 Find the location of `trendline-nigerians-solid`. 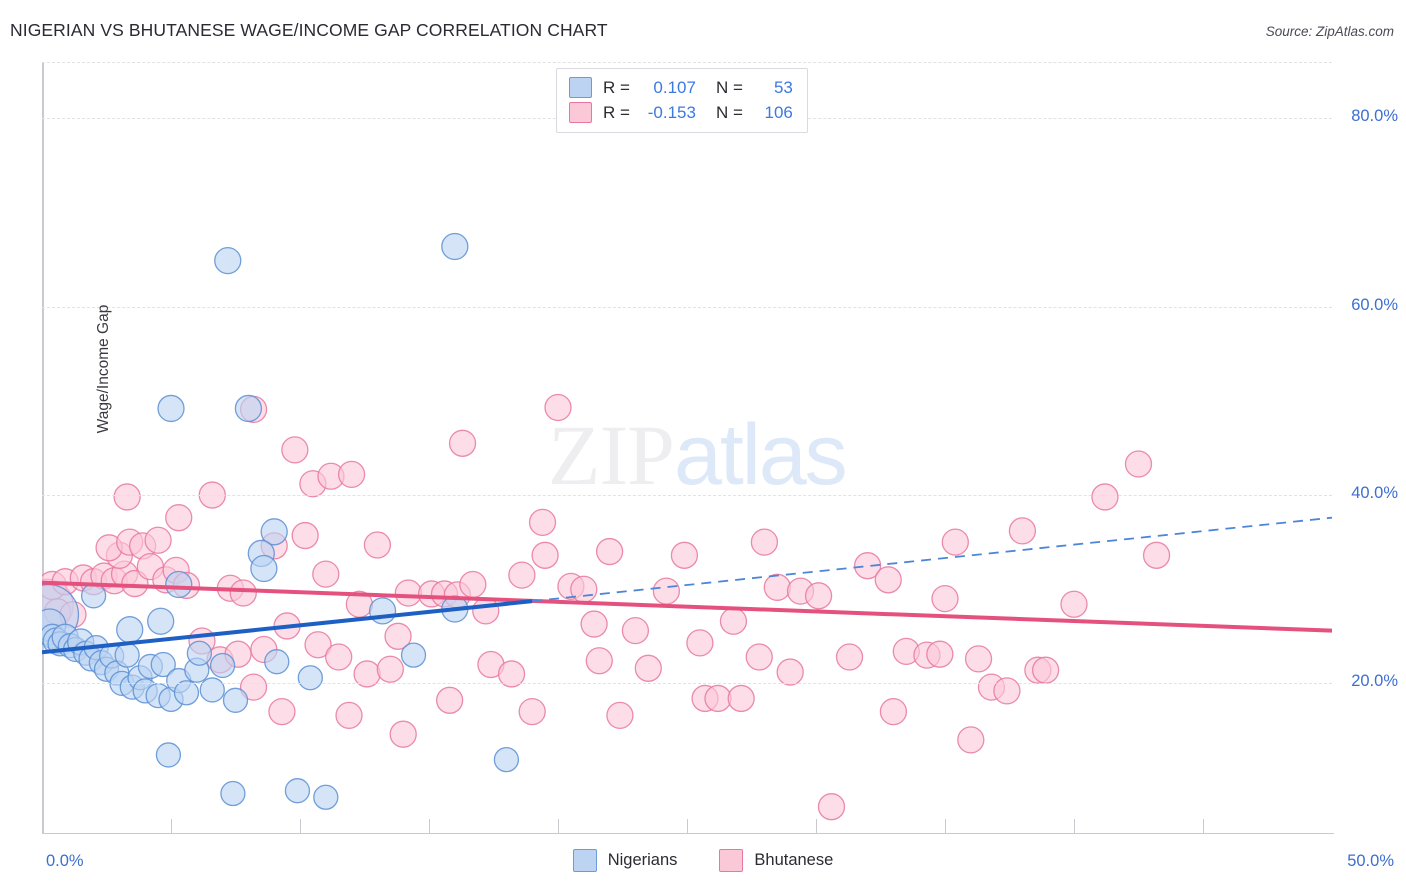

trendline-nigerians-solid is located at coordinates (287, 627).